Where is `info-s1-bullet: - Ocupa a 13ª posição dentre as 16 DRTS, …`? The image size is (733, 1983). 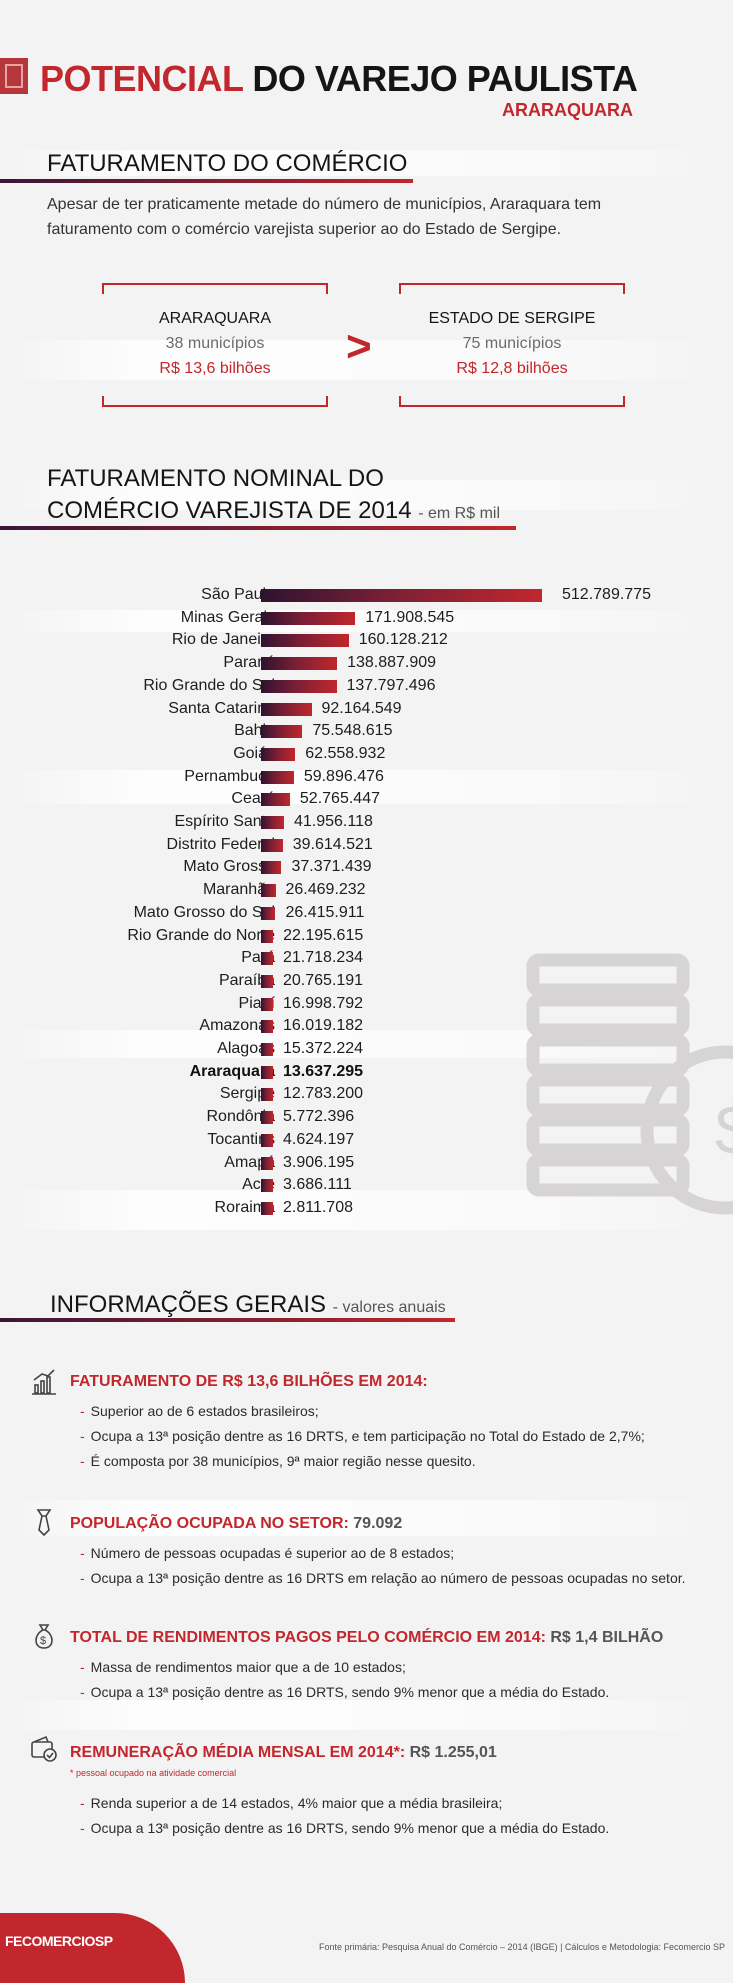 info-s1-bullet: - Ocupa a 13ª posição dentre as 16 DRTS, … is located at coordinates (362, 1436).